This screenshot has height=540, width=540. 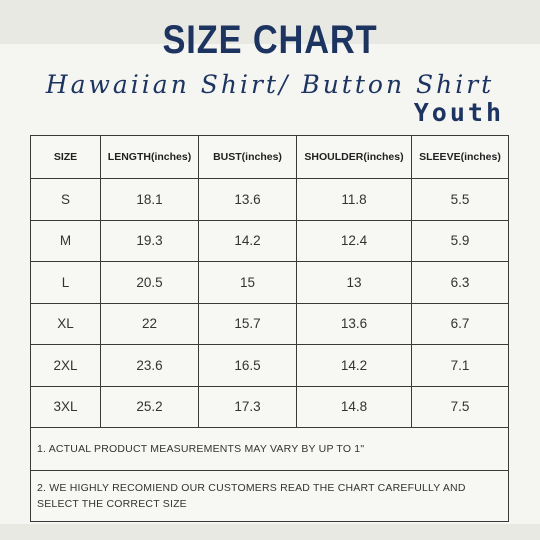 I want to click on shoulder-cell: 13, so click(x=354, y=282).